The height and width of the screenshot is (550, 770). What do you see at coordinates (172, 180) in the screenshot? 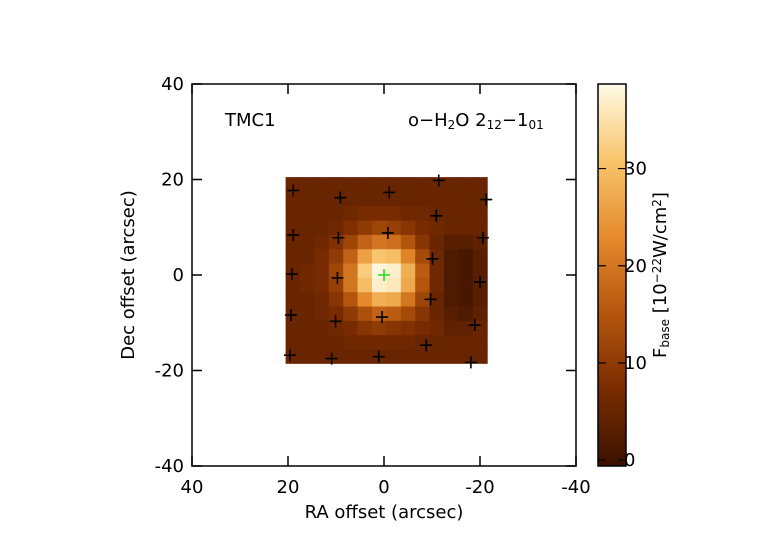
I see `y-tick-label: 20` at bounding box center [172, 180].